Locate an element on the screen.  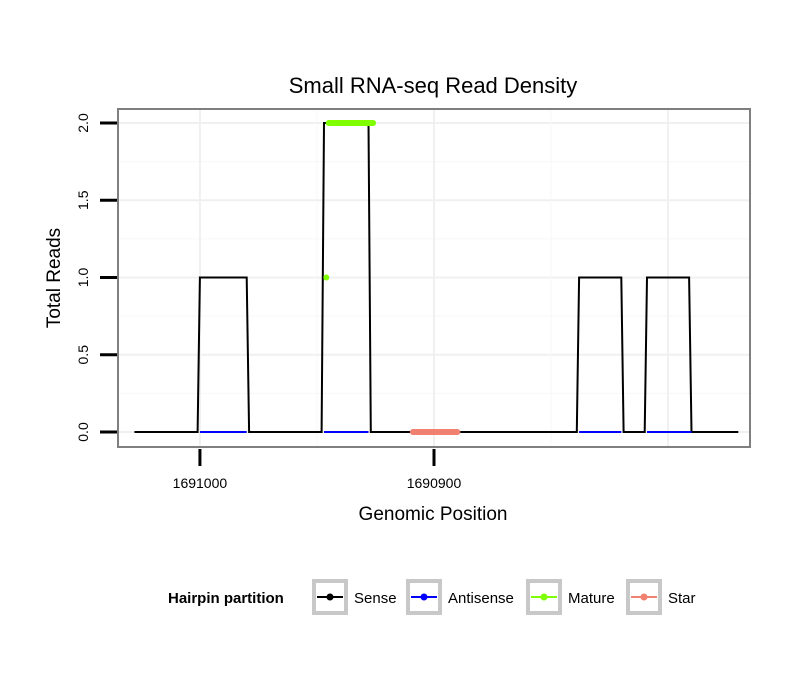
legend-item-mature: Mature is located at coordinates (570, 597).